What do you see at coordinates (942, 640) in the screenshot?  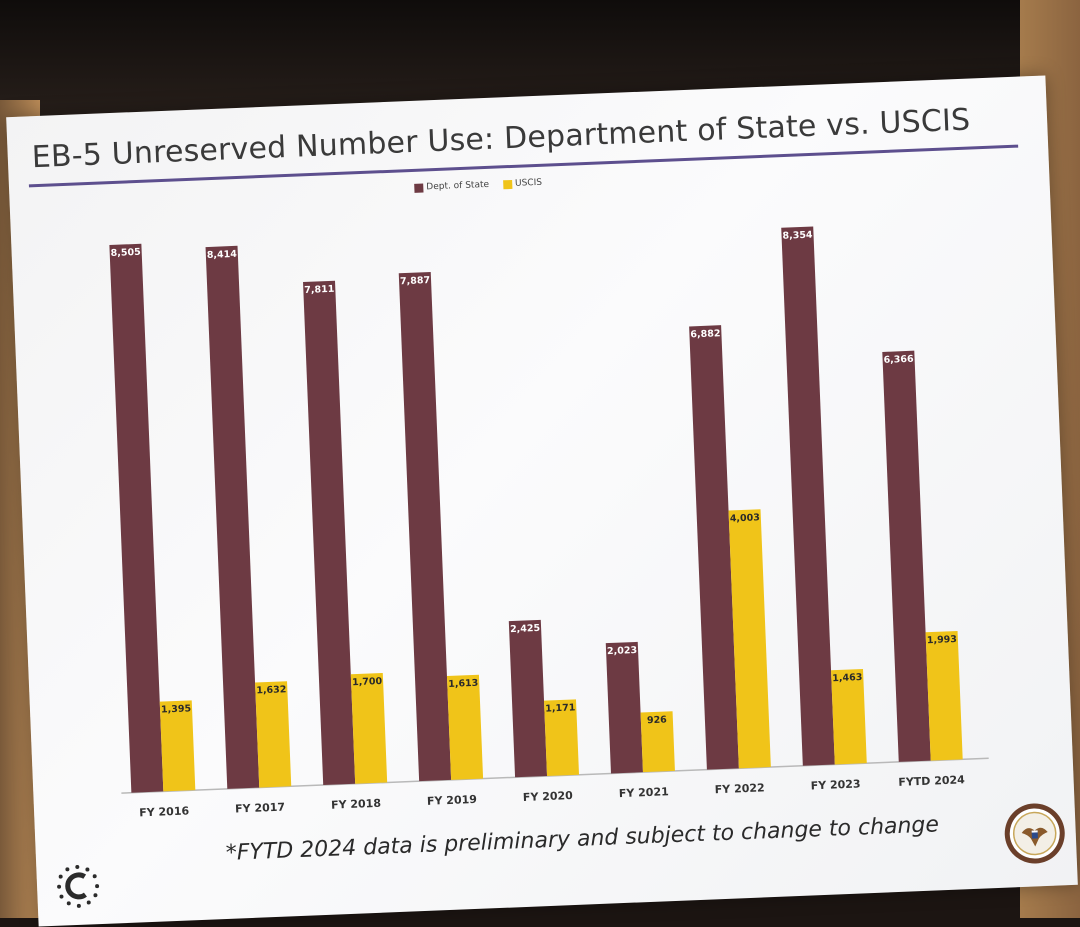 I see `data-label: 1,993` at bounding box center [942, 640].